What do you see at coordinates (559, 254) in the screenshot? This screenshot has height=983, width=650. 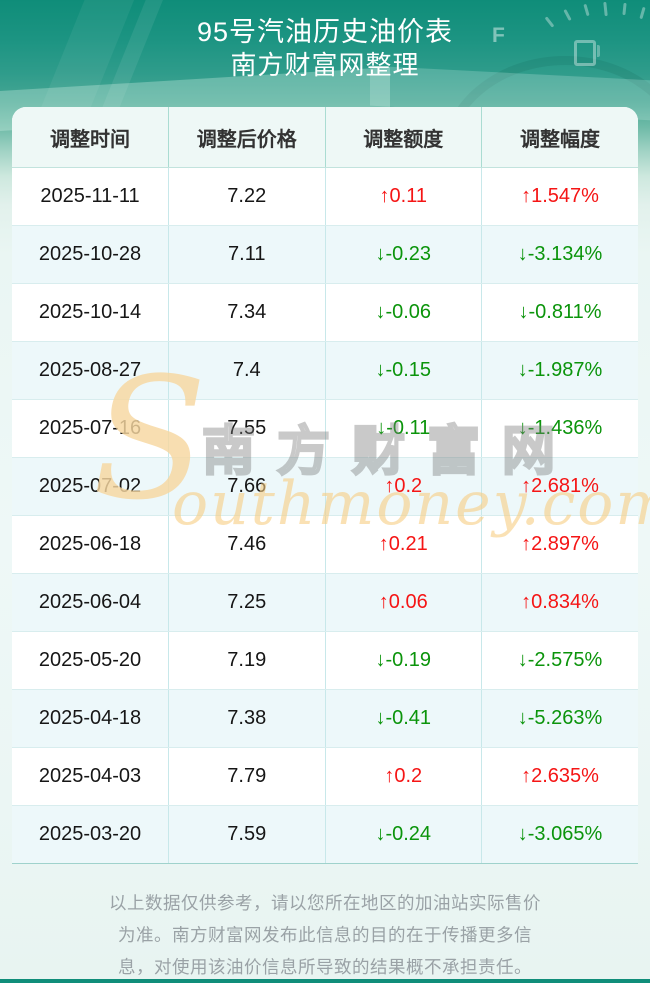 I see `percent-cell: ↓-3.134%` at bounding box center [559, 254].